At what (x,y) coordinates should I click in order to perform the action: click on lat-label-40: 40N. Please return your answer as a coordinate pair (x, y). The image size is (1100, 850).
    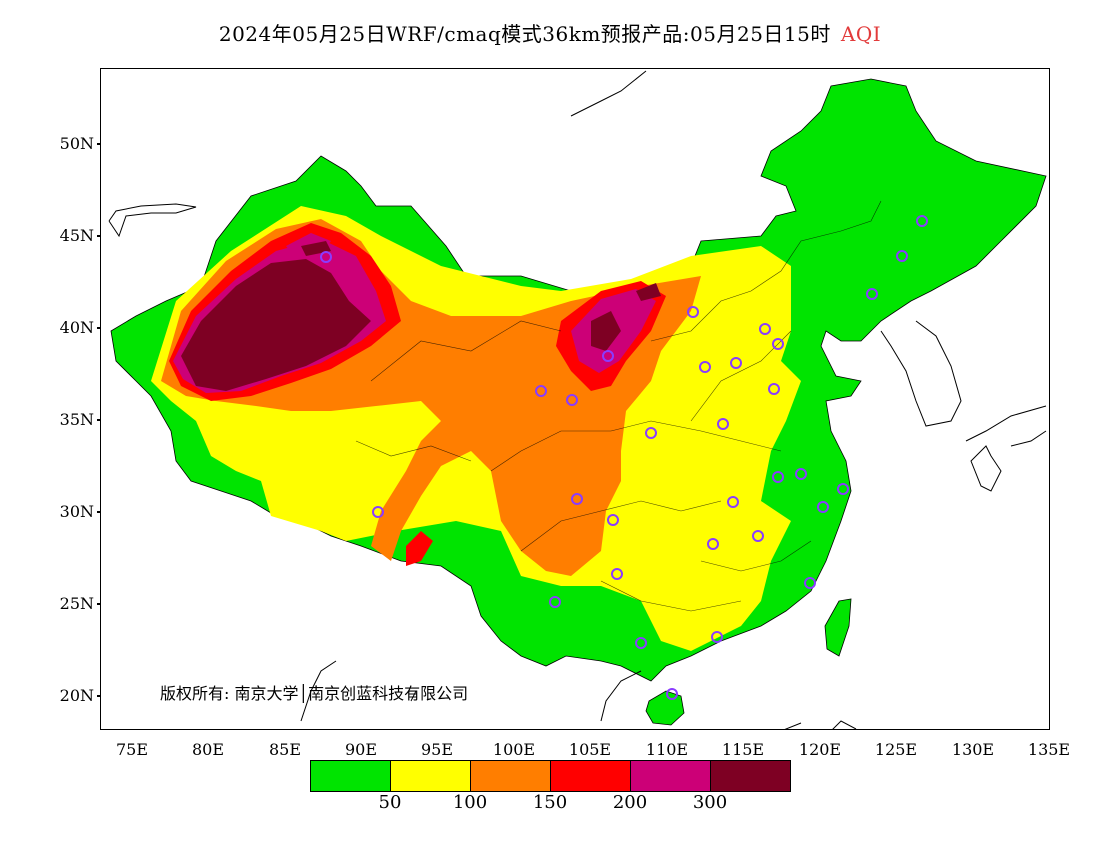
    Looking at the image, I should click on (74, 327).